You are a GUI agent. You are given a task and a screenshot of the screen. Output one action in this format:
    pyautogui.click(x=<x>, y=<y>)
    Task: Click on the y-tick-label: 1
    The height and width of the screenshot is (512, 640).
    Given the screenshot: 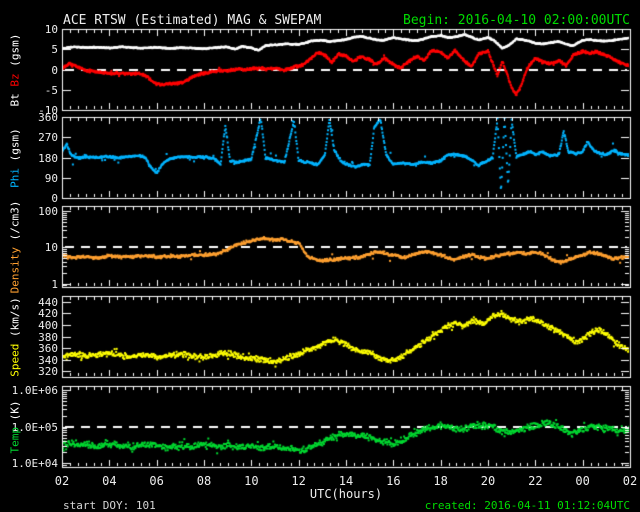 What is the action you would take?
    pyautogui.click(x=54, y=284)
    